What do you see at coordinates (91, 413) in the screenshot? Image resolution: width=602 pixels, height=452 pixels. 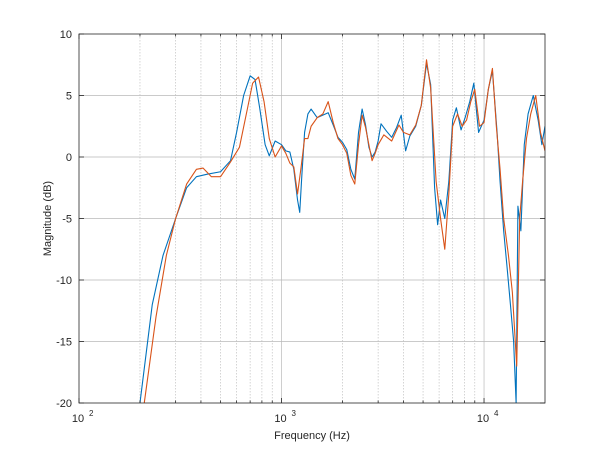 I see `x-tick-exponent: 2` at bounding box center [91, 413].